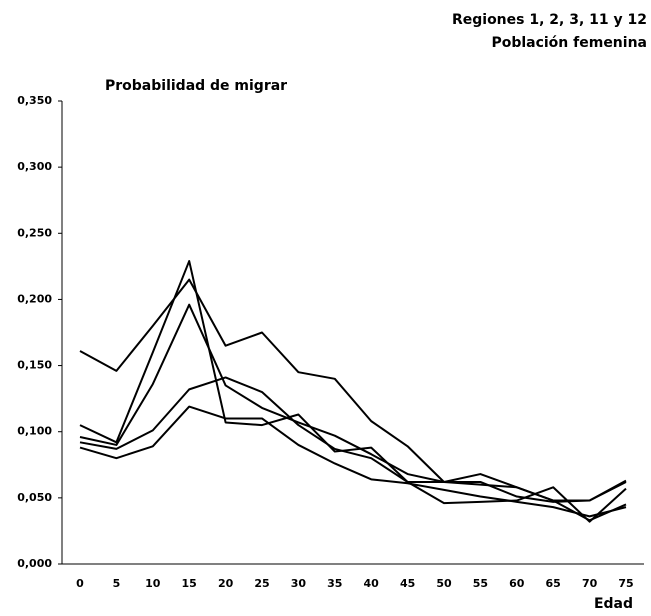 Image resolution: width=651 pixels, height=616 pixels. I want to click on x-tick-label: 60, so click(517, 583).